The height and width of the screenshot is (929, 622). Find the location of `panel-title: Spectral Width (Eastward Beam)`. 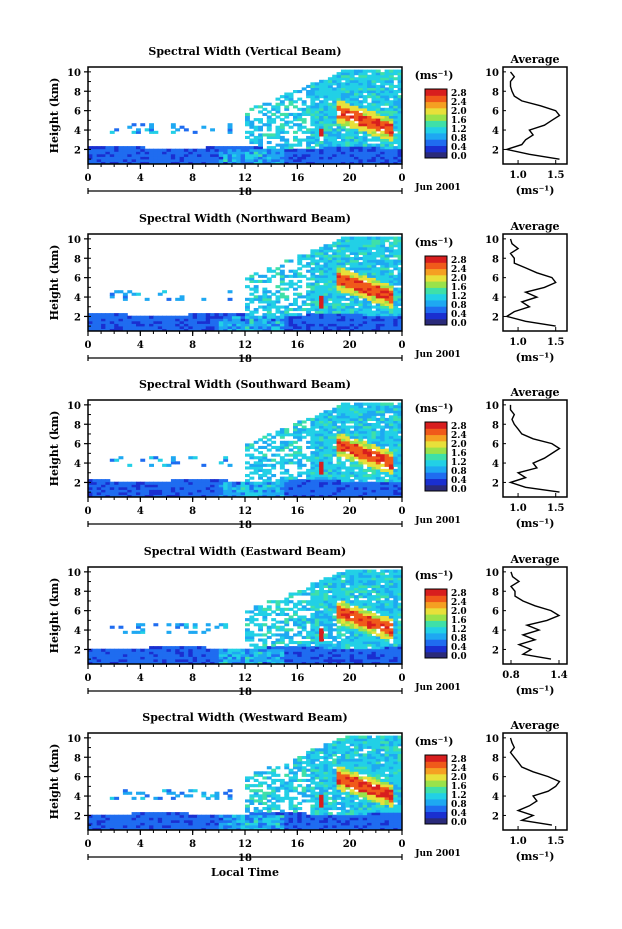

panel-title: Spectral Width (Eastward Beam) is located at coordinates (245, 551).